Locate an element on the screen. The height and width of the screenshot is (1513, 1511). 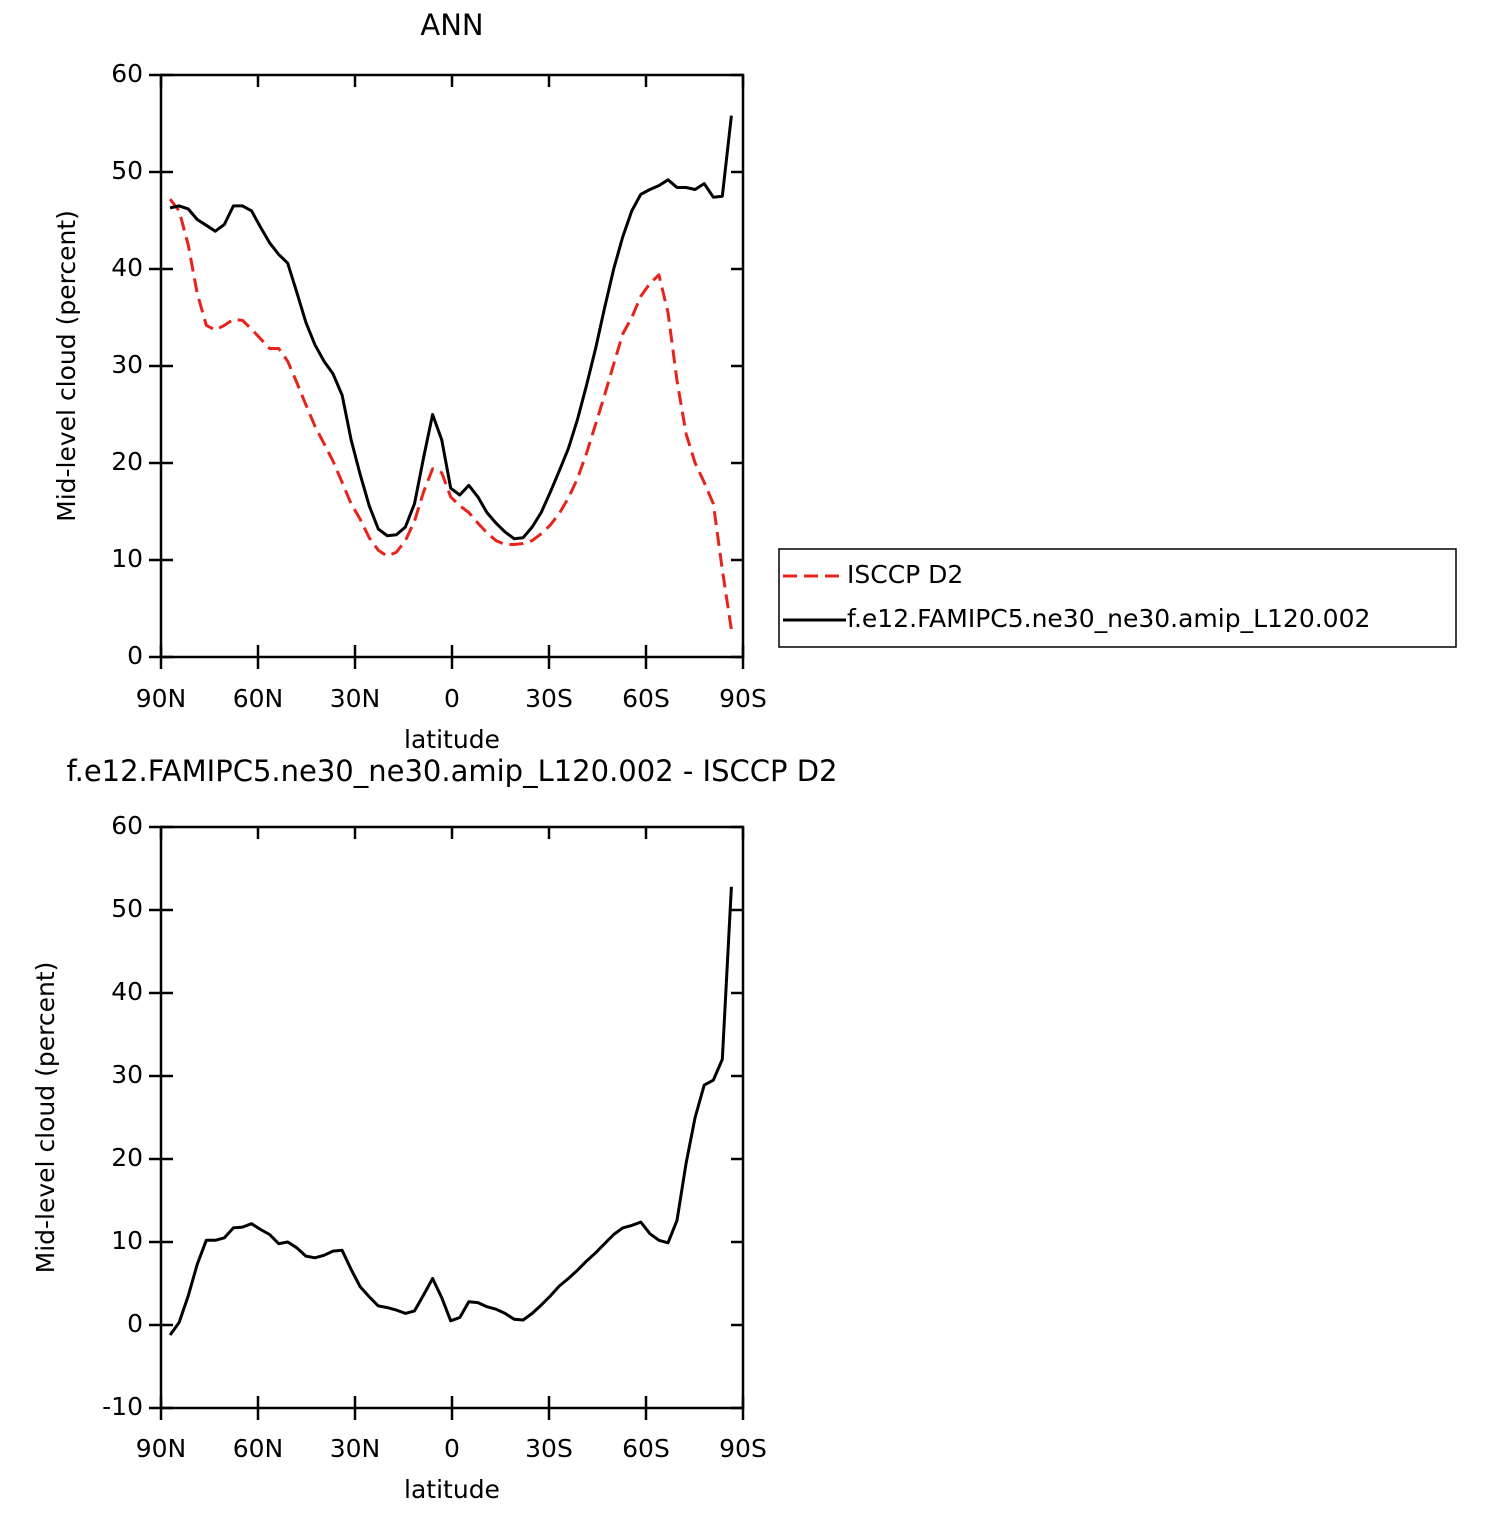
plot-frame is located at coordinates (452, 1117).